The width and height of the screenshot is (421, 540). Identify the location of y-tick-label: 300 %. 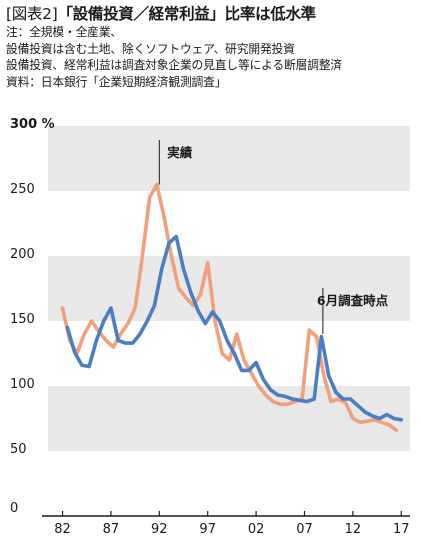
(32, 124).